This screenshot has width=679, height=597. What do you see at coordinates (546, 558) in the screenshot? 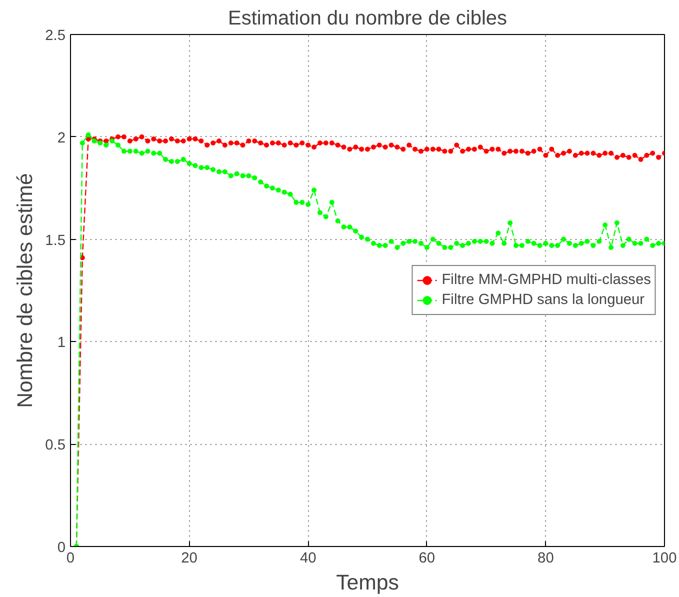
I see `x-tick-label: 80` at bounding box center [546, 558].